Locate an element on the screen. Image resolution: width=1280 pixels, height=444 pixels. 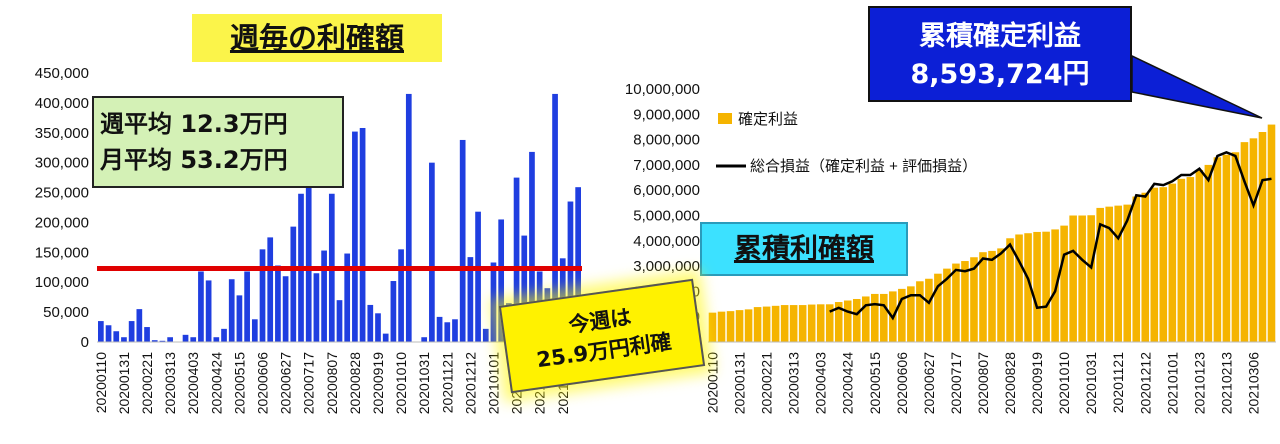
average-box: 週平均 12.3万円 月平均 53.2万円 is located at coordinates (218, 142).